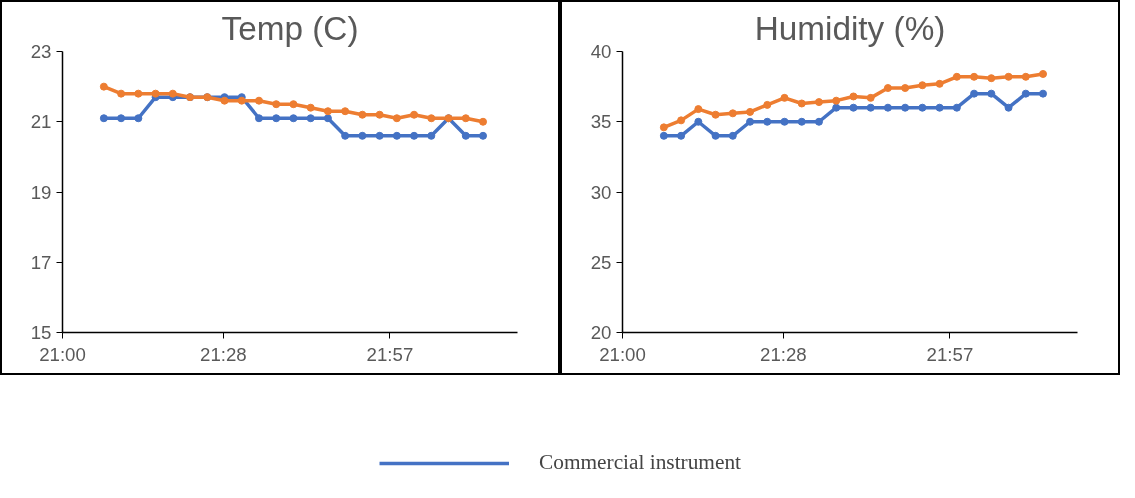  Describe the element at coordinates (290, 28) in the screenshot. I see `chart-title: Temp (C)` at that location.